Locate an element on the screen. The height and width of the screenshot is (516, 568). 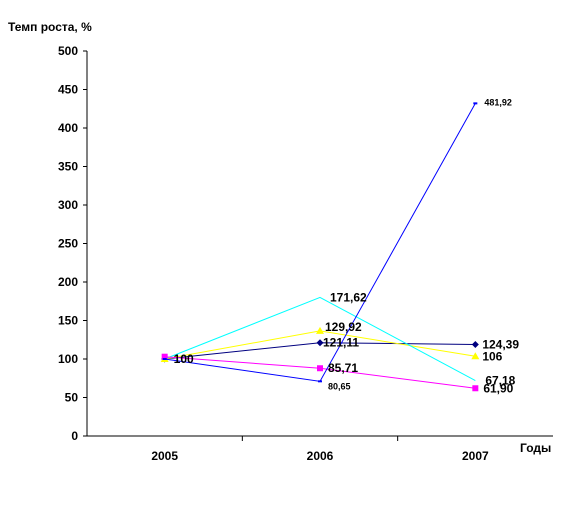
data-label-s4-2: 85,71 is located at coordinates (343, 368).